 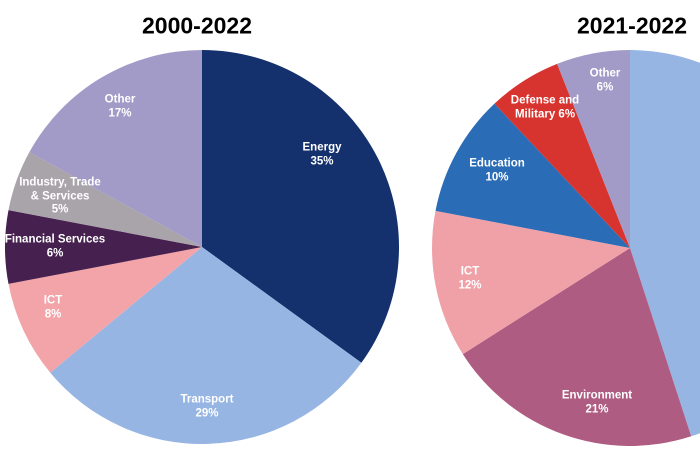 What do you see at coordinates (105, 199) in the screenshot?
I see `pie1-slice-industry-trade-services` at bounding box center [105, 199].